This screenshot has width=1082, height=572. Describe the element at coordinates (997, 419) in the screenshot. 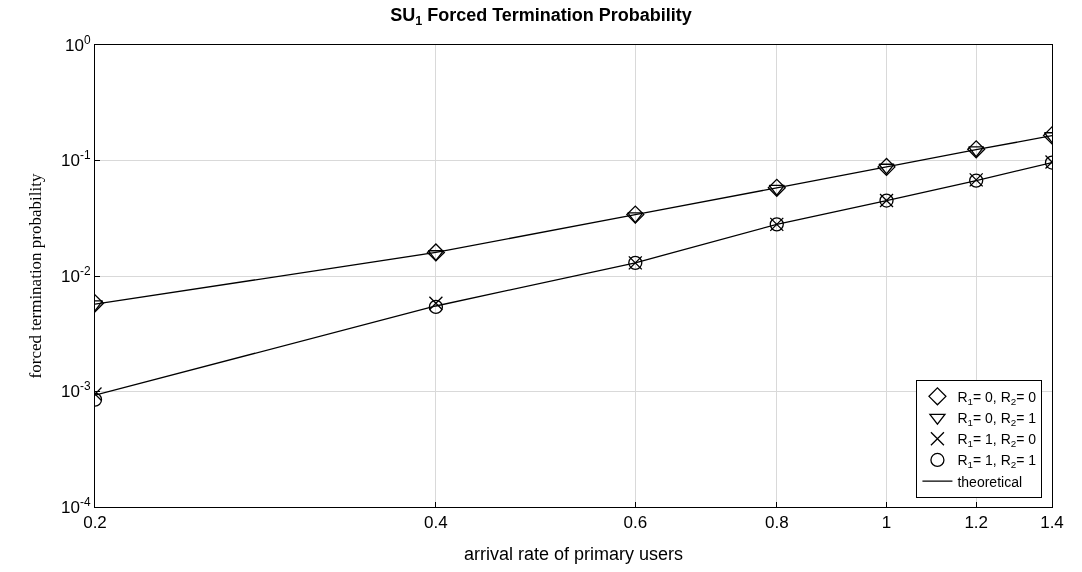

I see `legend-label: R$_{1}$= 0, R$_{2}$= 1` at that location.